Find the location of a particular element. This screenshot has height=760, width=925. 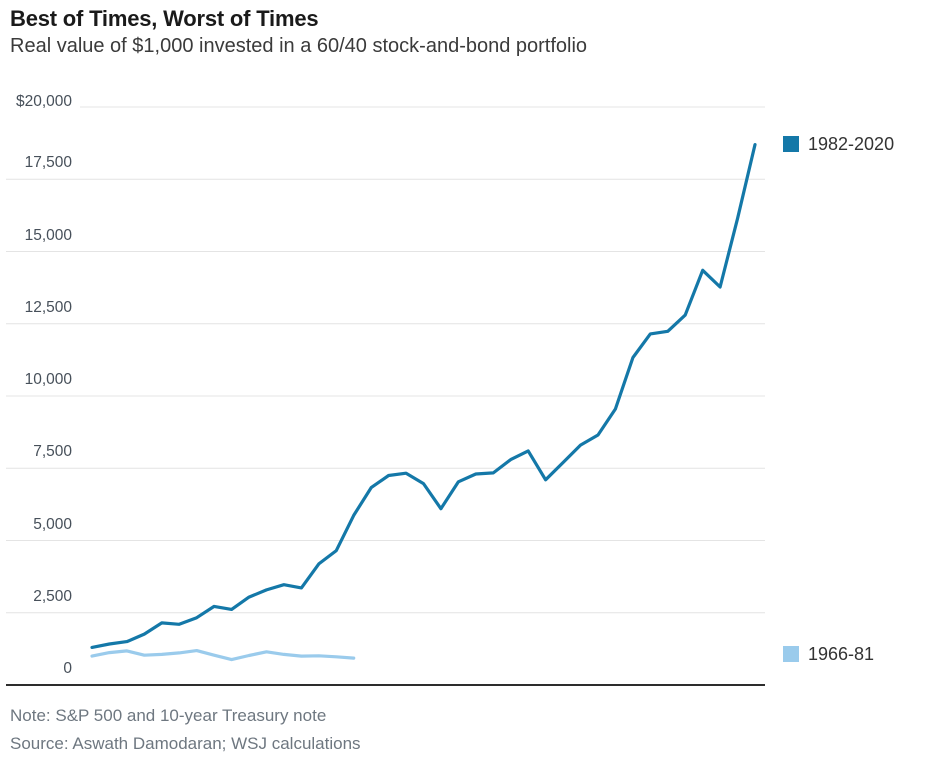

chart-note: Note: S&P 500 and 10-year Treasury note is located at coordinates (168, 715).